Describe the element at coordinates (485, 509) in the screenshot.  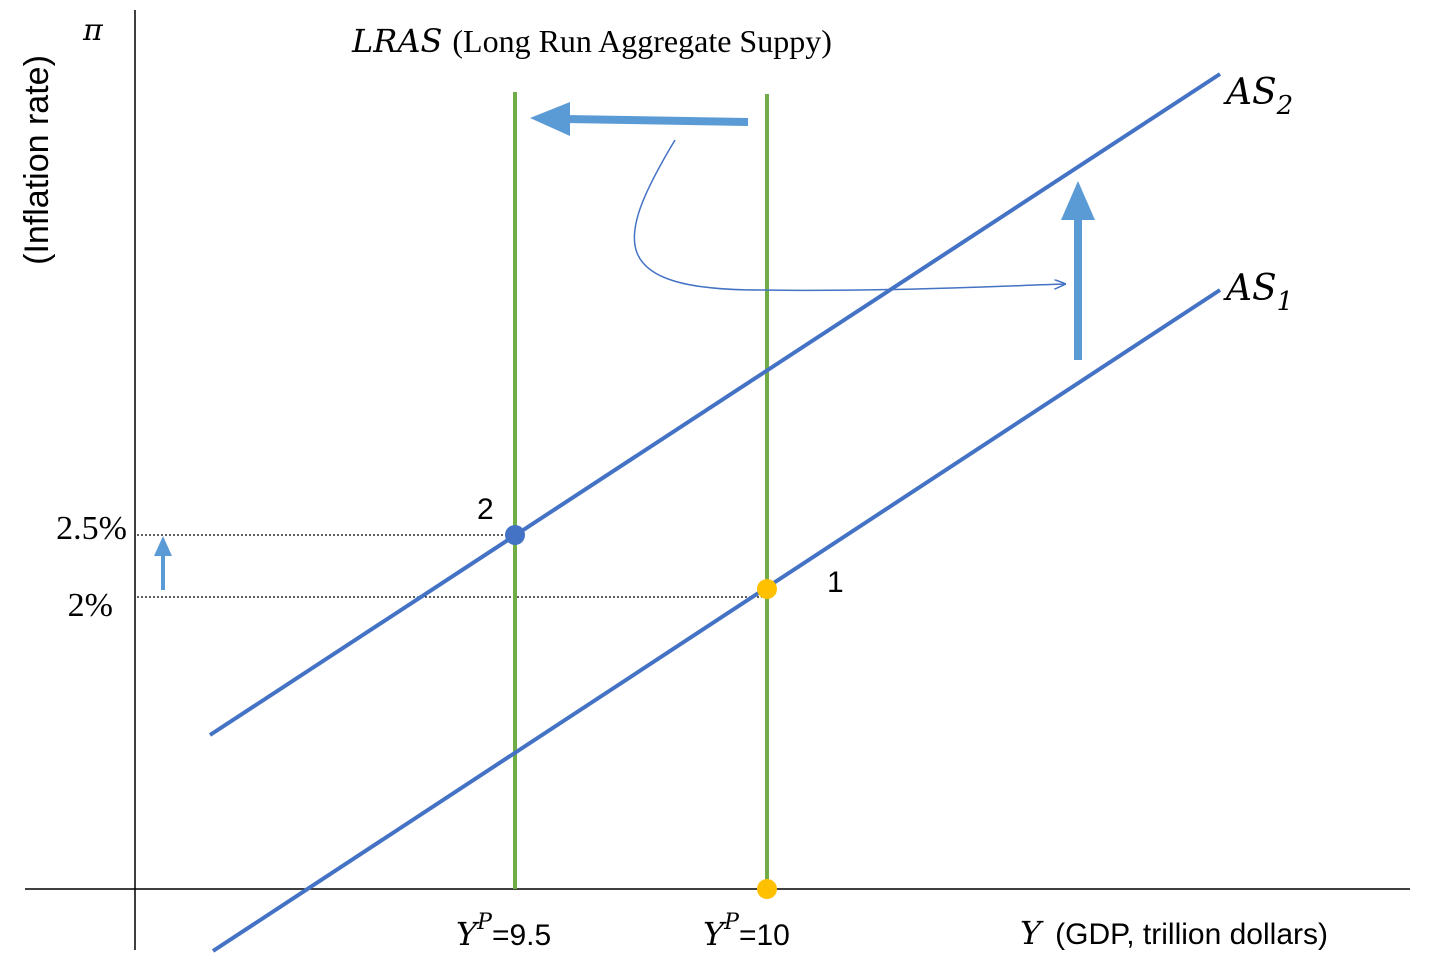
I see `point-2-label: 2` at that location.